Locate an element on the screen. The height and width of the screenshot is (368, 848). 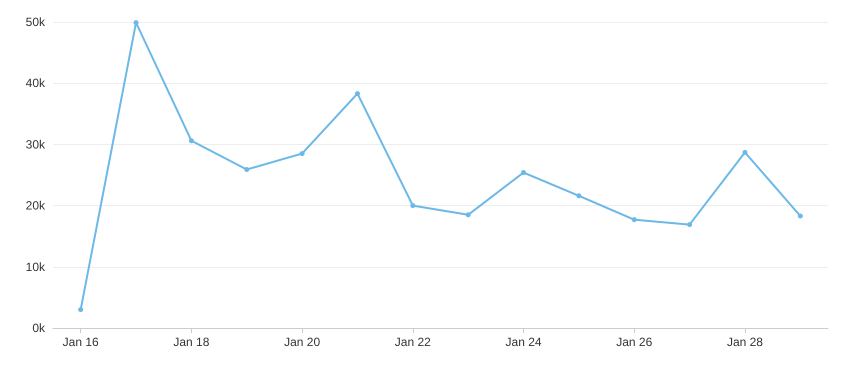
x-tick-label: Jan 24 is located at coordinates (524, 342).